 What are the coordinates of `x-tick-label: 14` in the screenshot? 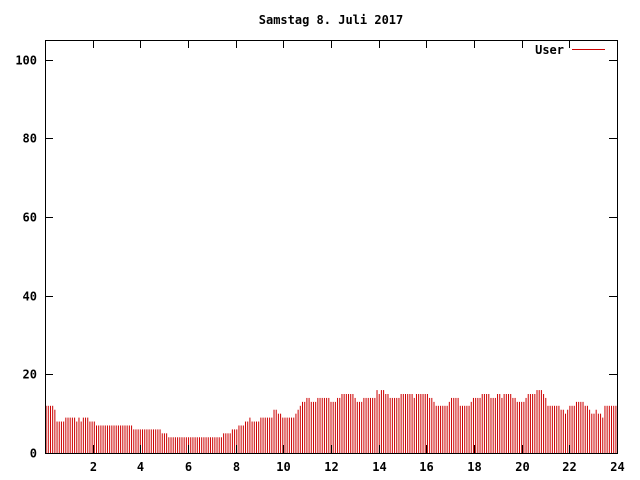 It's located at (379, 467).